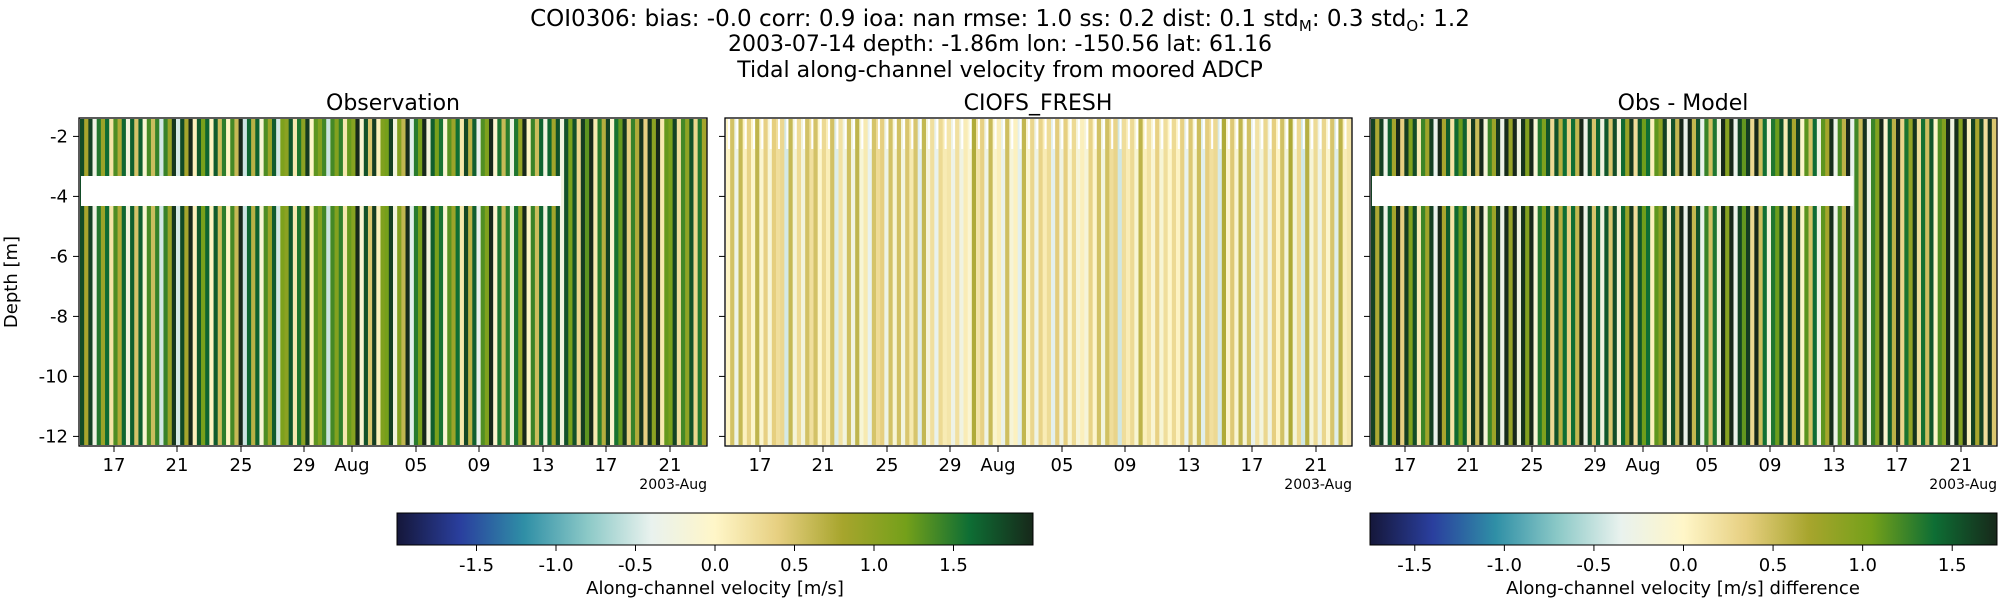 The height and width of the screenshot is (600, 2000). What do you see at coordinates (53, 376) in the screenshot?
I see `y-tick-label: -10` at bounding box center [53, 376].